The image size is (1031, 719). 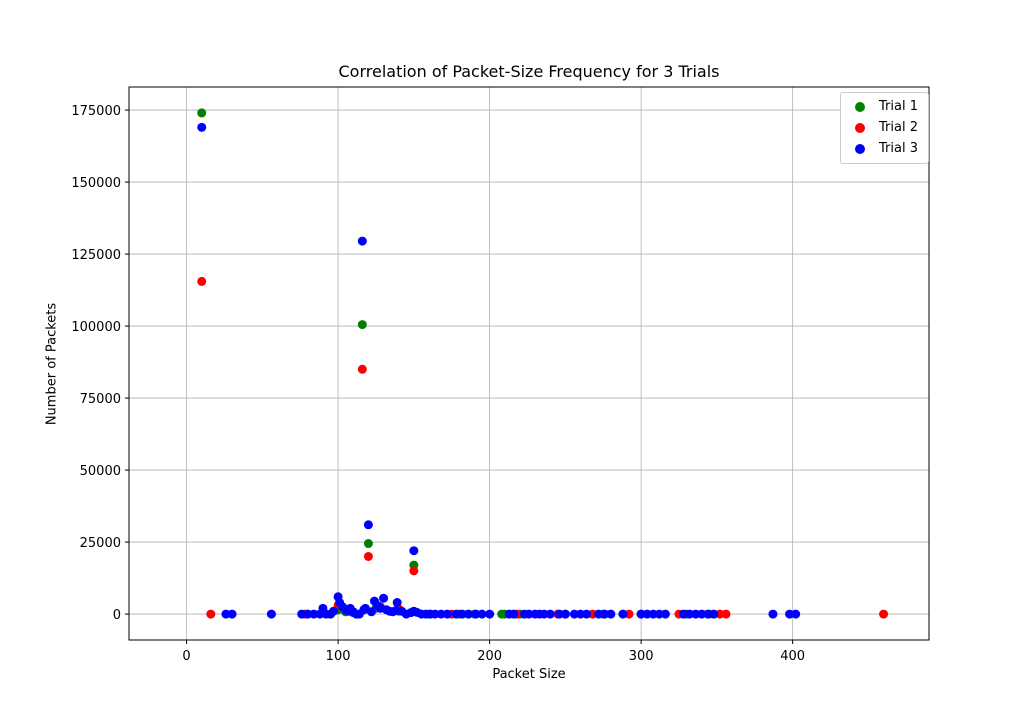 I want to click on y-tick-label: 50000, so click(x=100, y=471).